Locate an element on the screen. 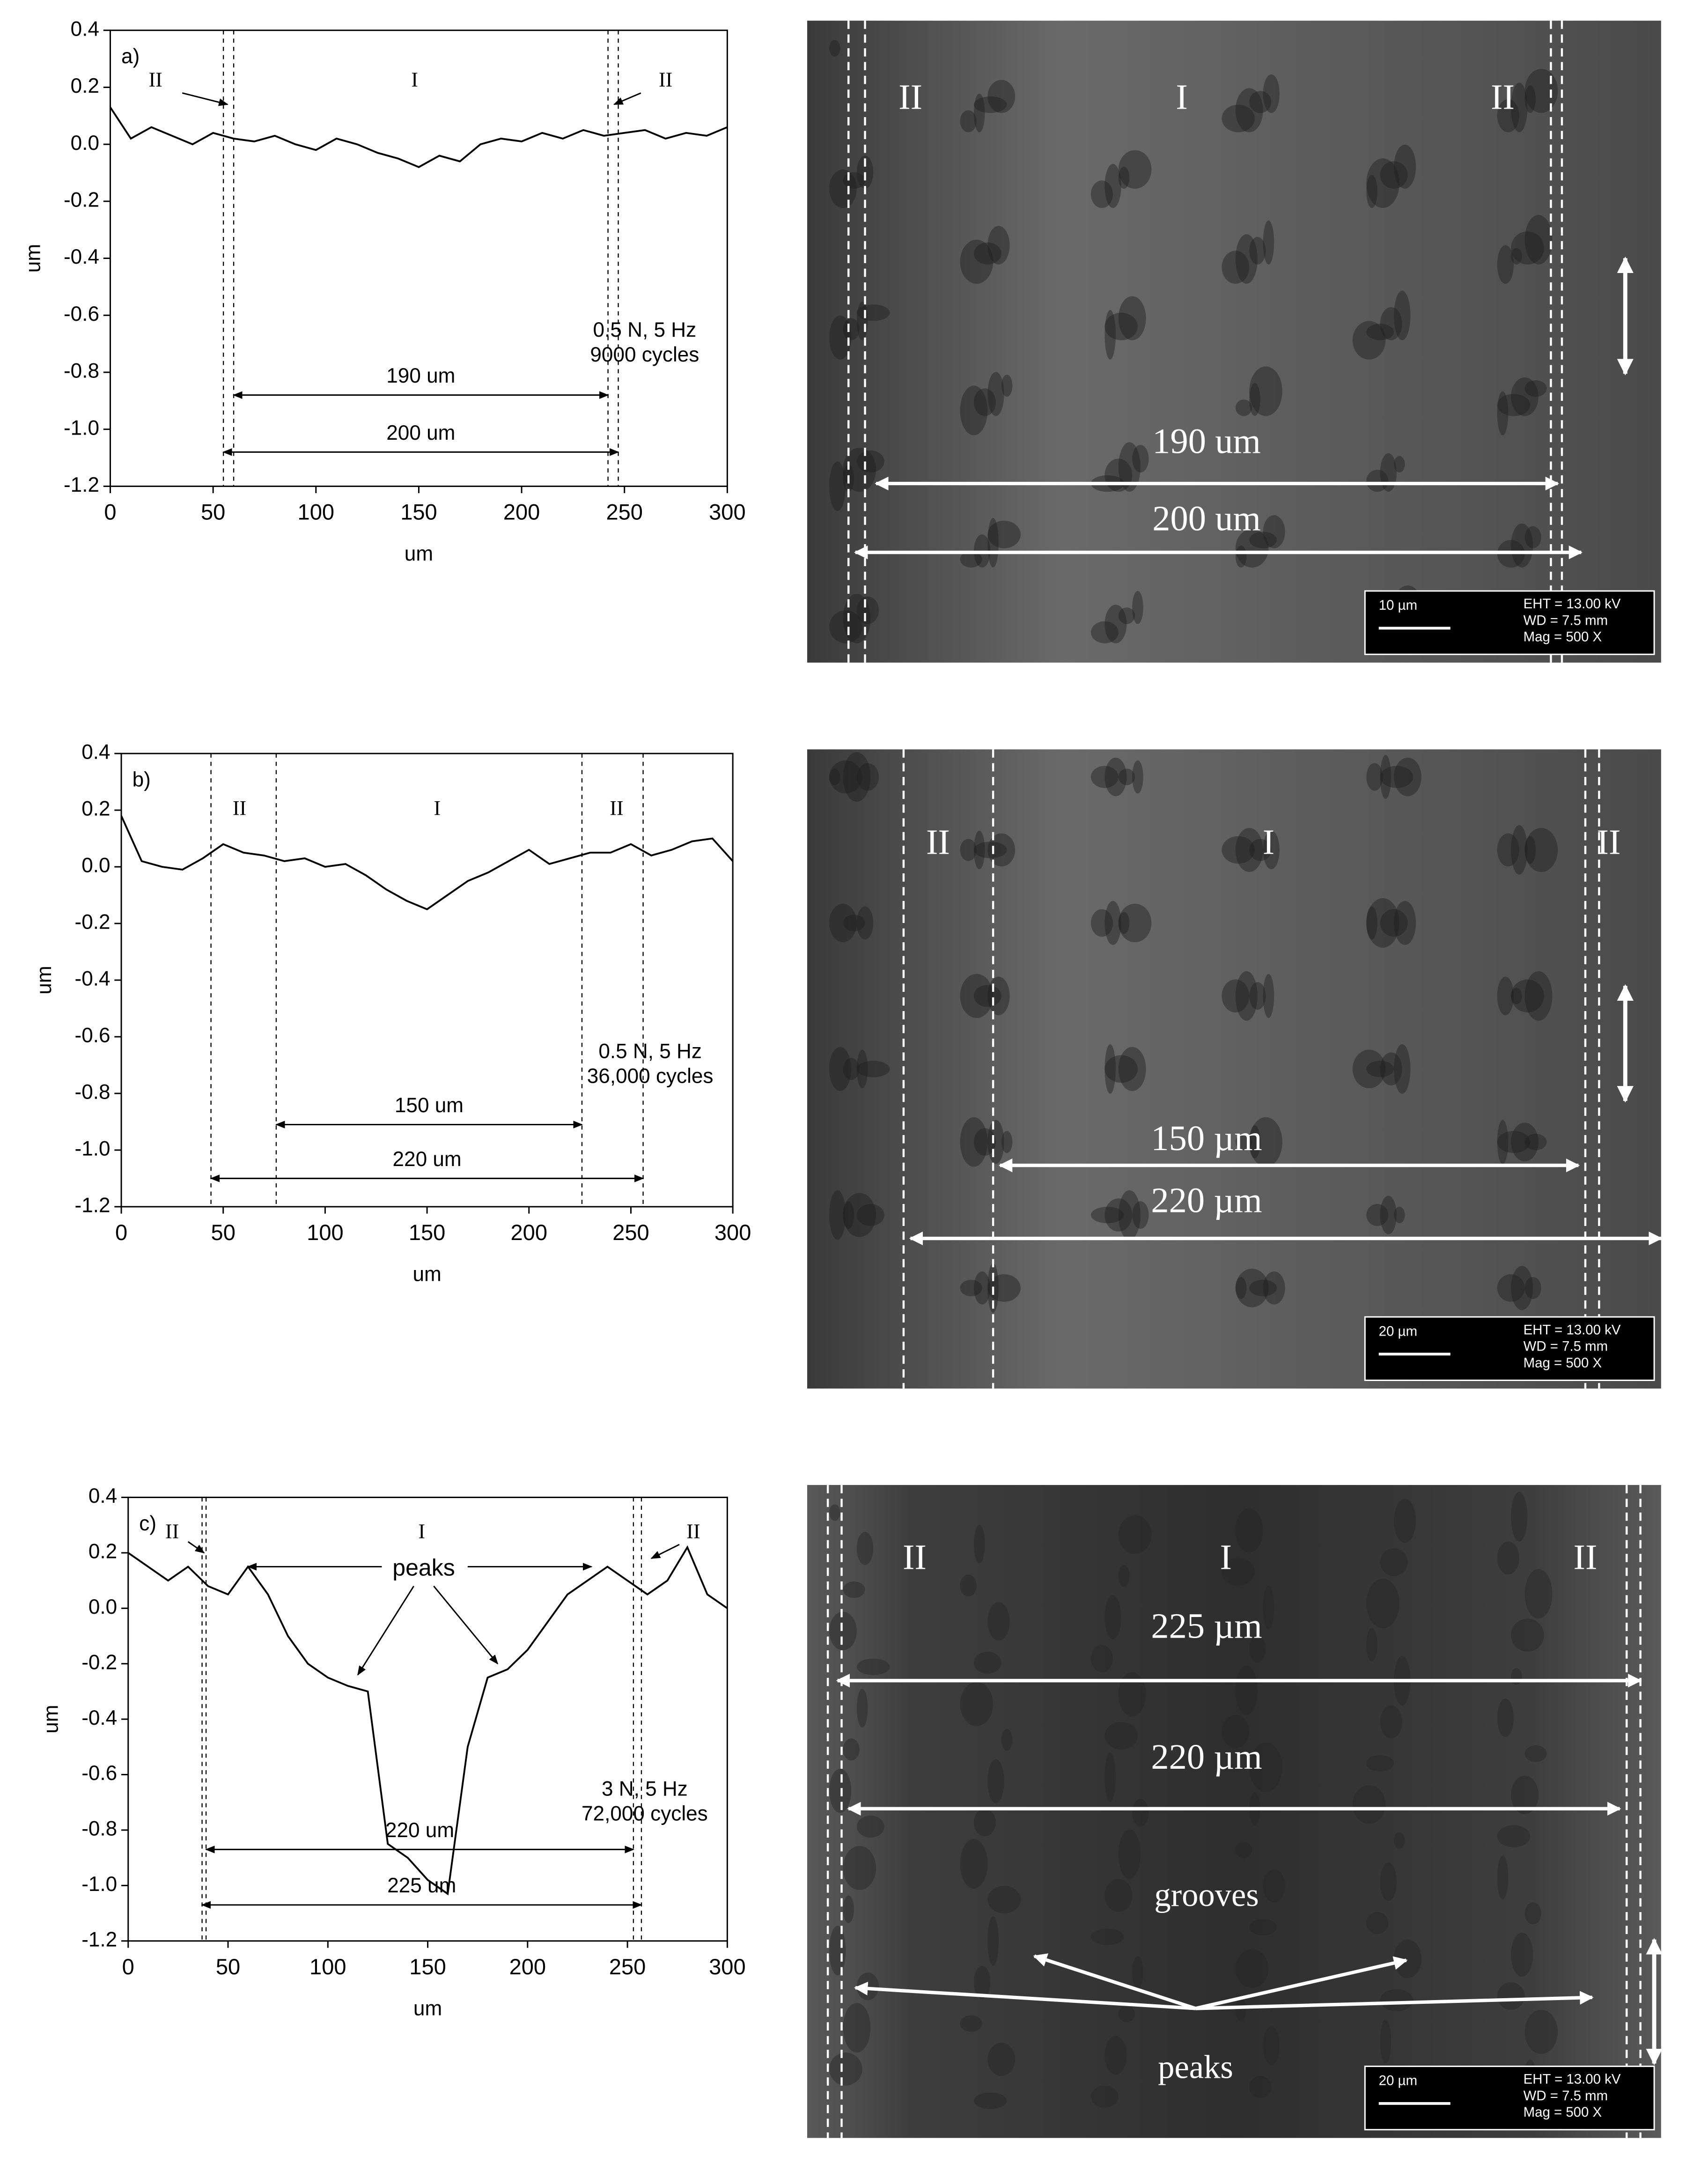 The width and height of the screenshot is (1708, 2171). profile-line is located at coordinates (427, 1720).